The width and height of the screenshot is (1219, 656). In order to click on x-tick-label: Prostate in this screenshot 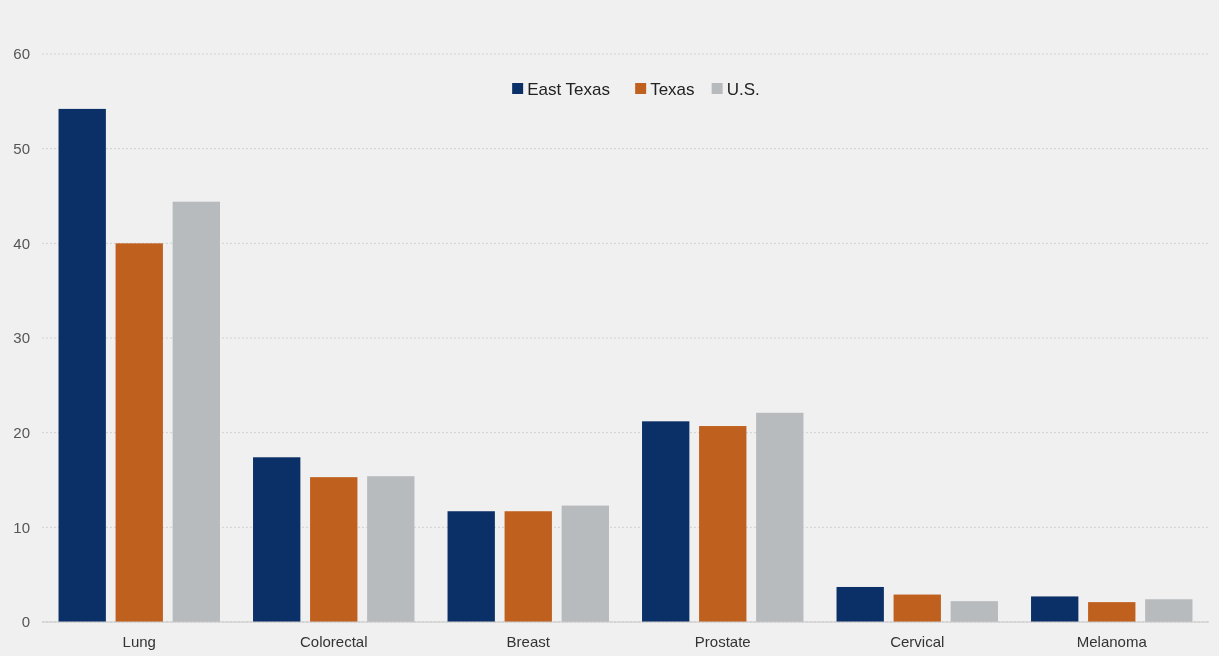, I will do `click(722, 641)`.